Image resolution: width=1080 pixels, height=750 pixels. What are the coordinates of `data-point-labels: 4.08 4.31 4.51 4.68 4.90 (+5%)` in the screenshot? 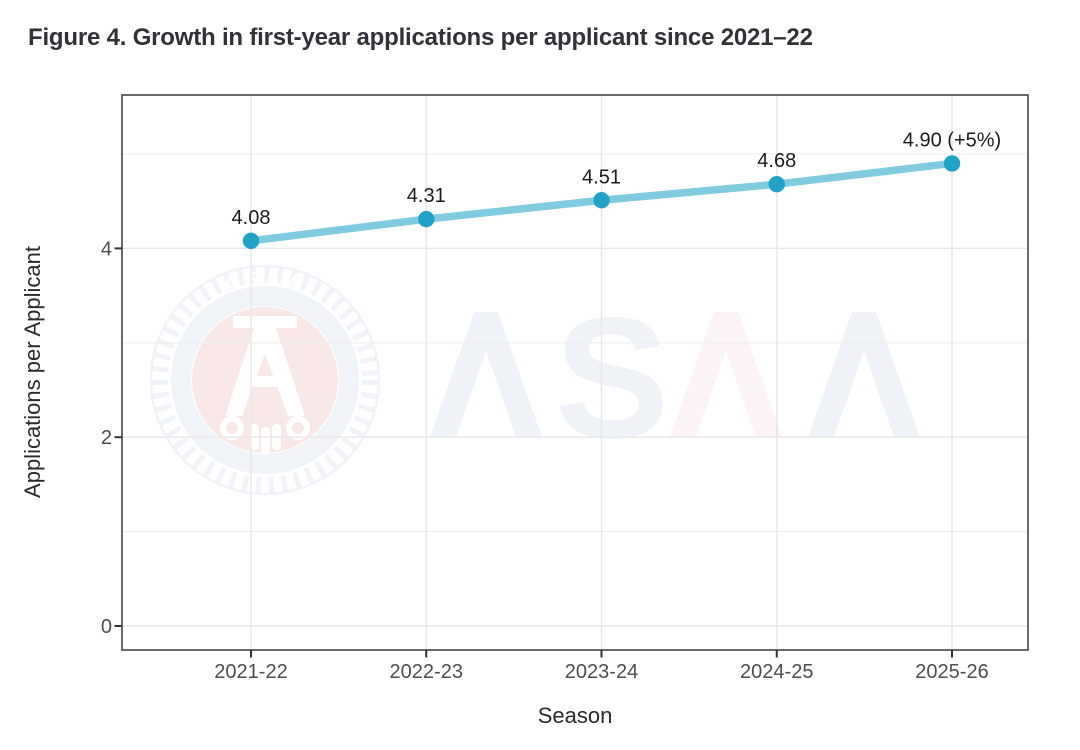 It's located at (617, 178).